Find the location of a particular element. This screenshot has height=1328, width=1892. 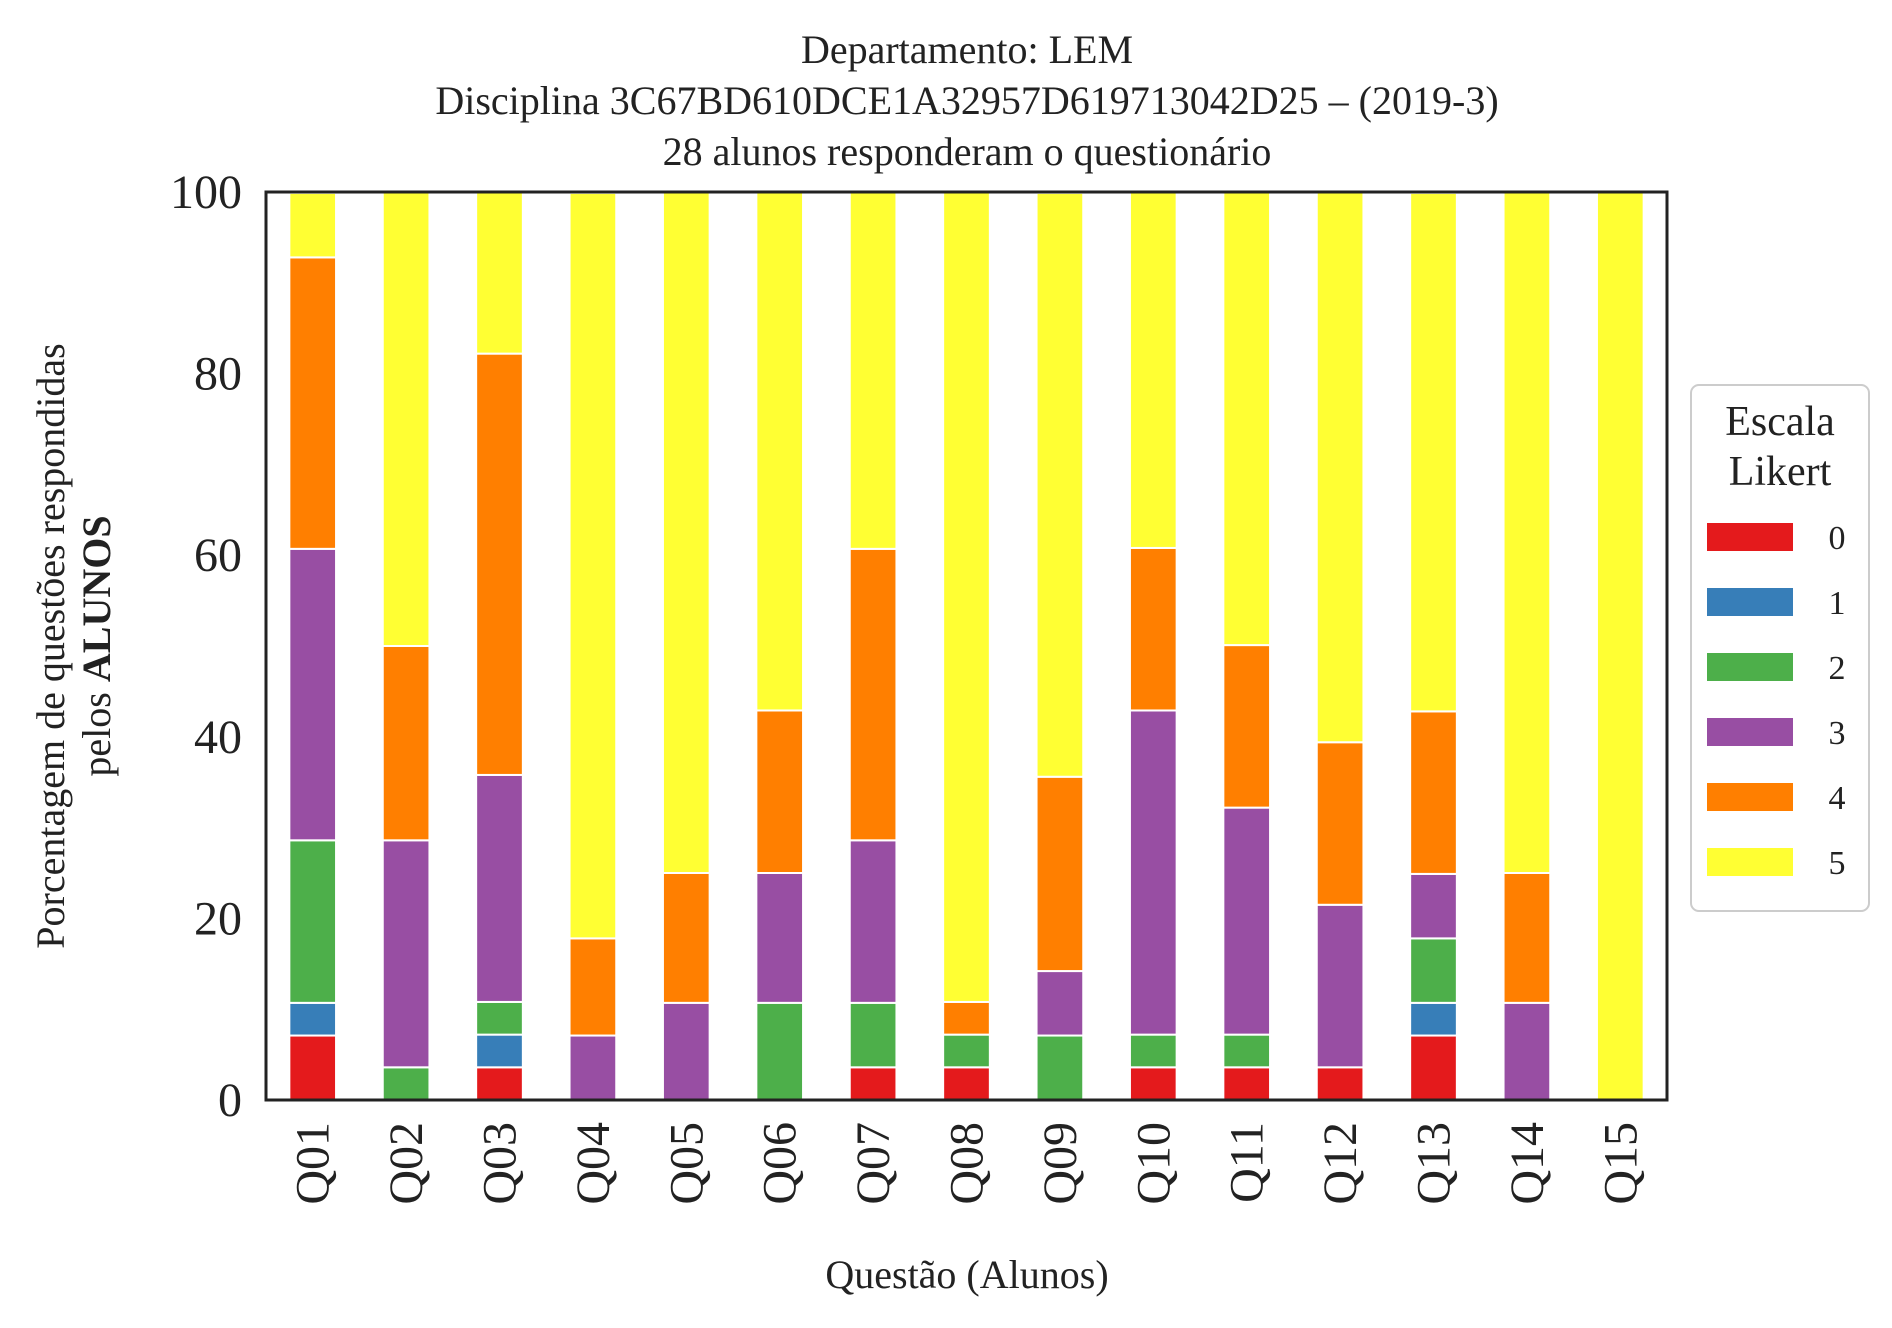

x-tick-label-q13: Q13 is located at coordinates (1434, 1163).